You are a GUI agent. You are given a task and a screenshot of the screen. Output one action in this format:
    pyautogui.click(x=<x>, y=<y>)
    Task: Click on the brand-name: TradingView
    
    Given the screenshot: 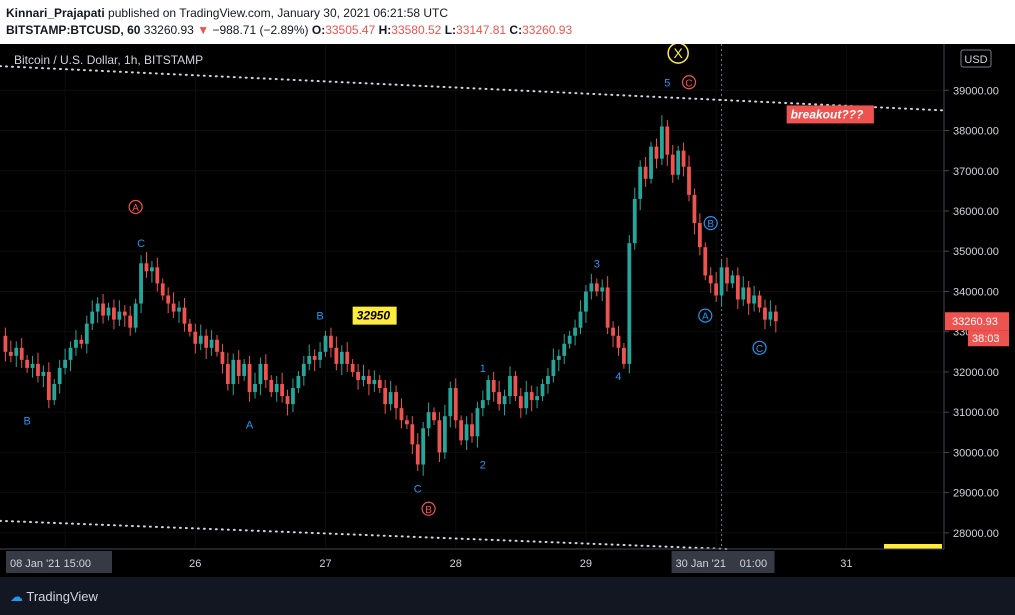 What is the action you would take?
    pyautogui.click(x=62, y=596)
    